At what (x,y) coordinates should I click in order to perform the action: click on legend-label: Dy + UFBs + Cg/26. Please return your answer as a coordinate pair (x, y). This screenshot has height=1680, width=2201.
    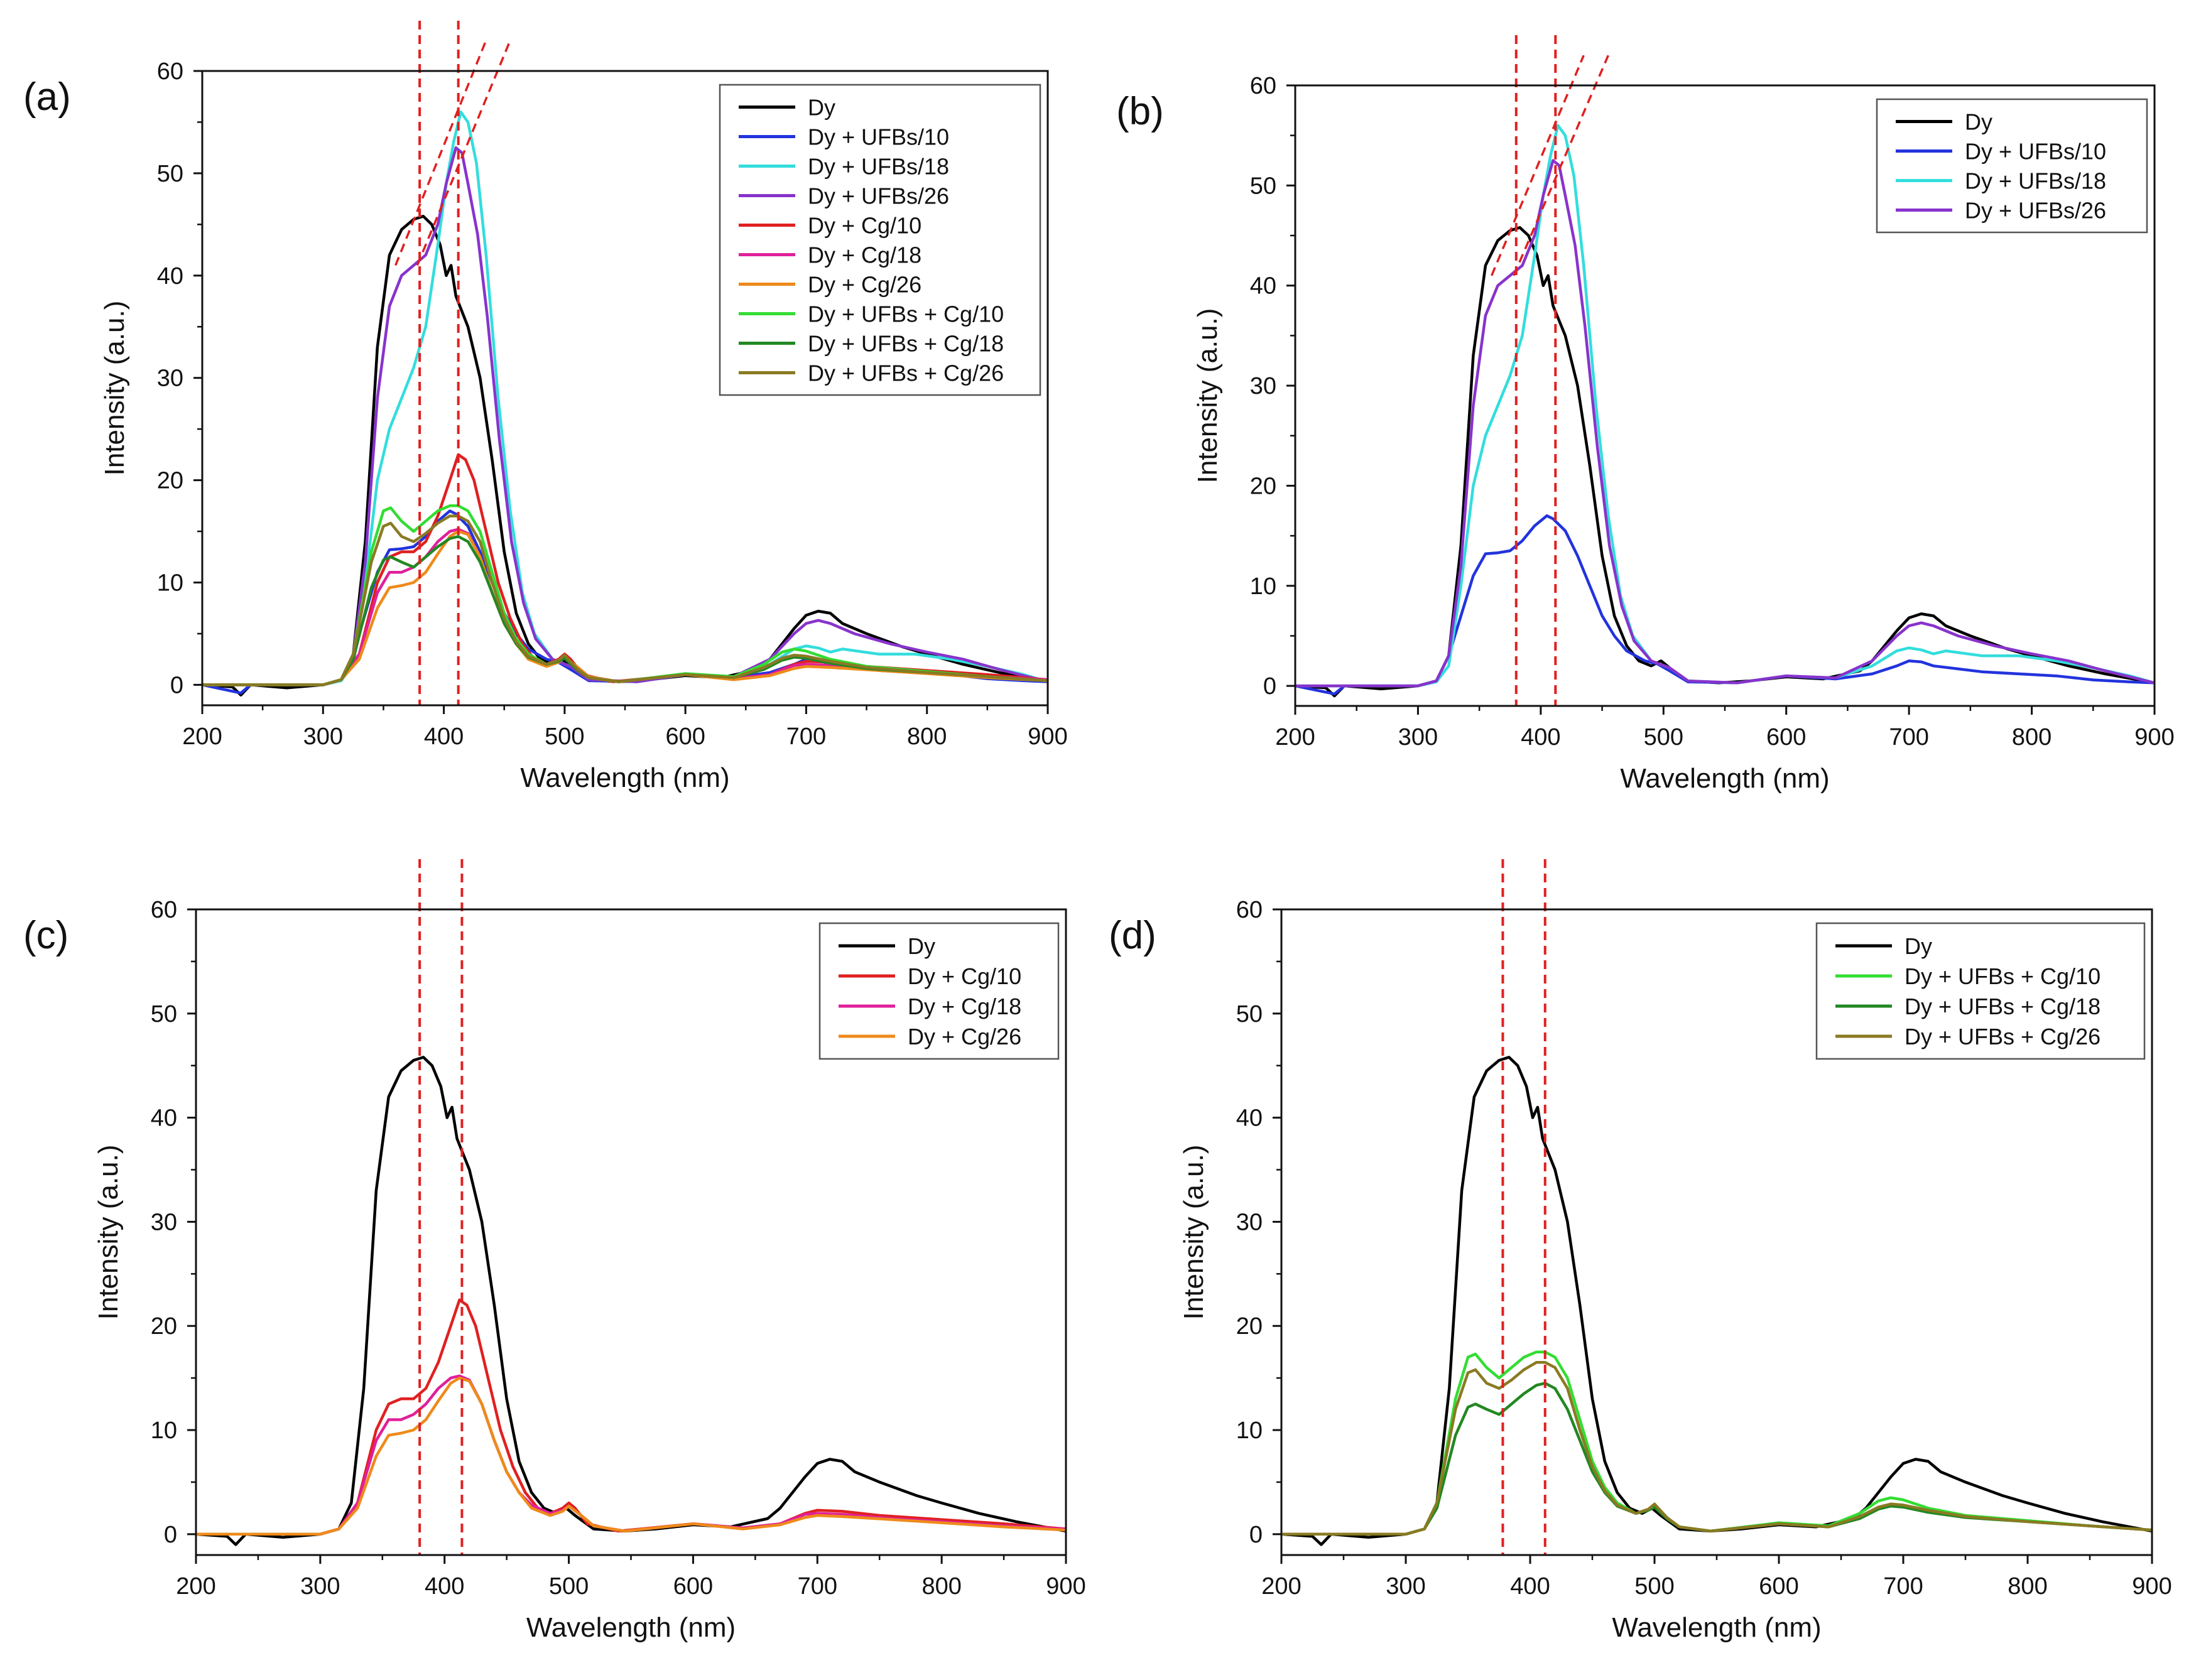
    Looking at the image, I should click on (2002, 1036).